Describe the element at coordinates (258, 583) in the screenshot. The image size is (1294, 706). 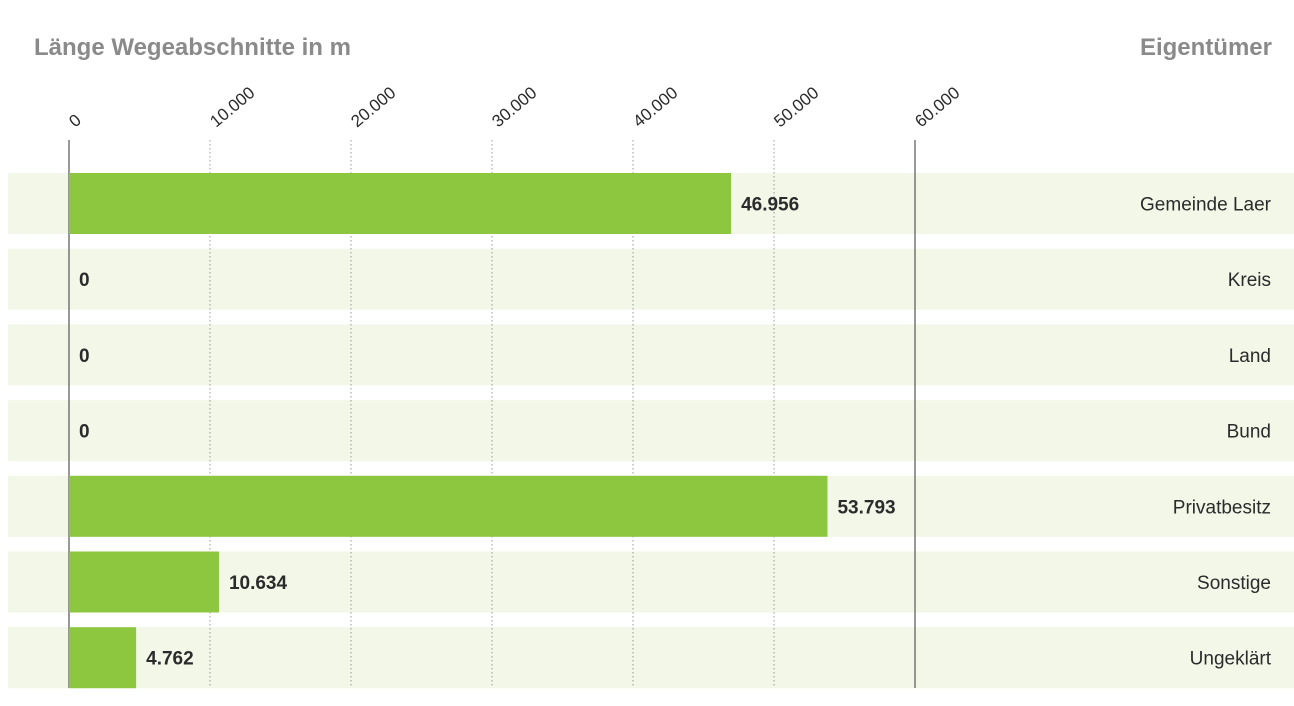
I see `value-label: 10.634` at that location.